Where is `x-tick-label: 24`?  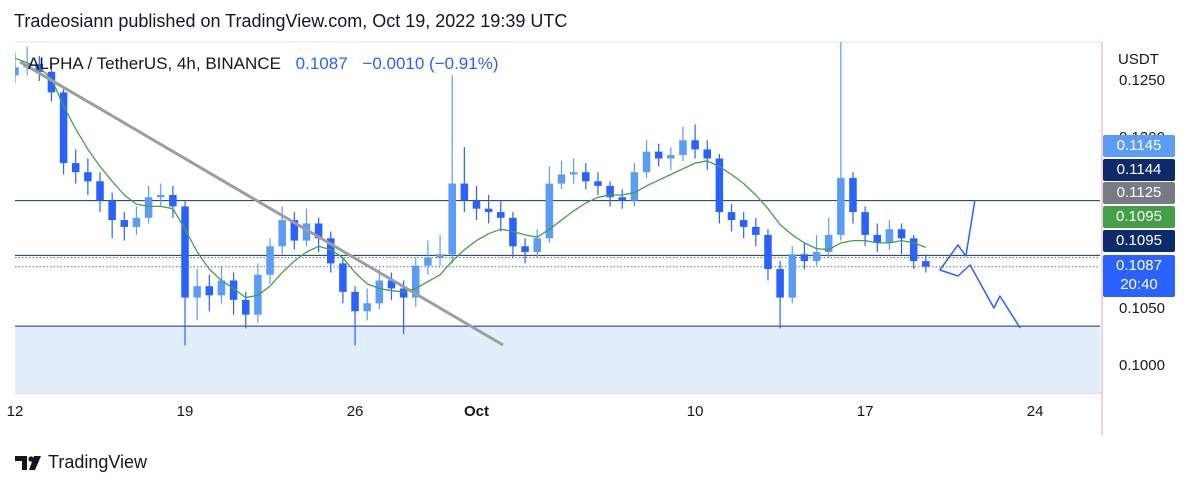 x-tick-label: 24 is located at coordinates (1035, 411).